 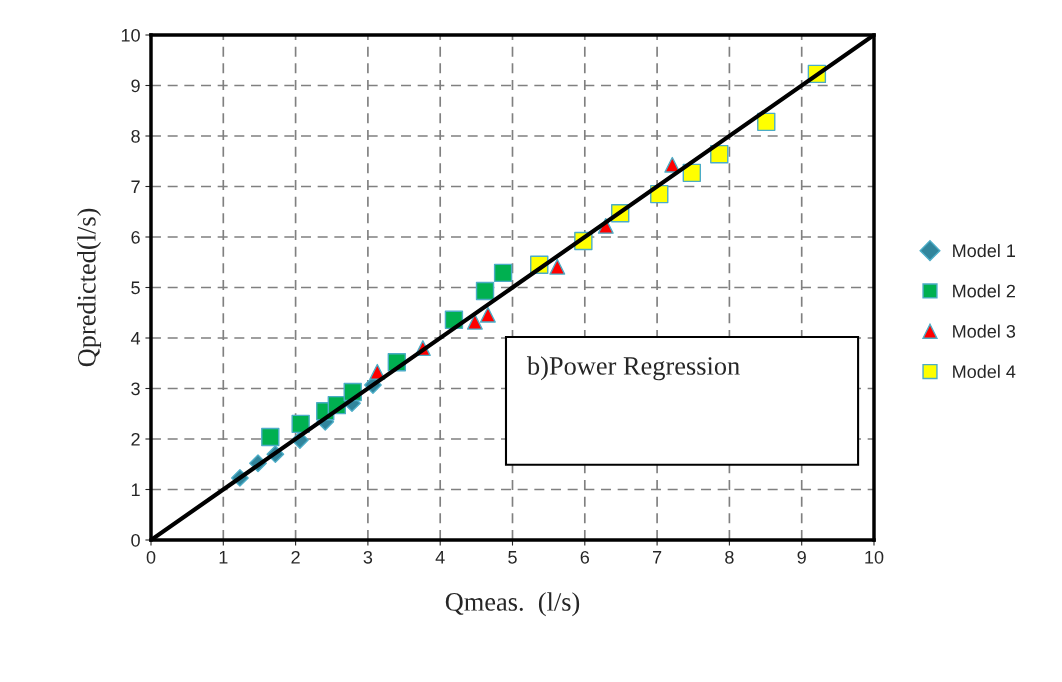 What do you see at coordinates (512, 557) in the screenshot?
I see `x-tick-label: 5` at bounding box center [512, 557].